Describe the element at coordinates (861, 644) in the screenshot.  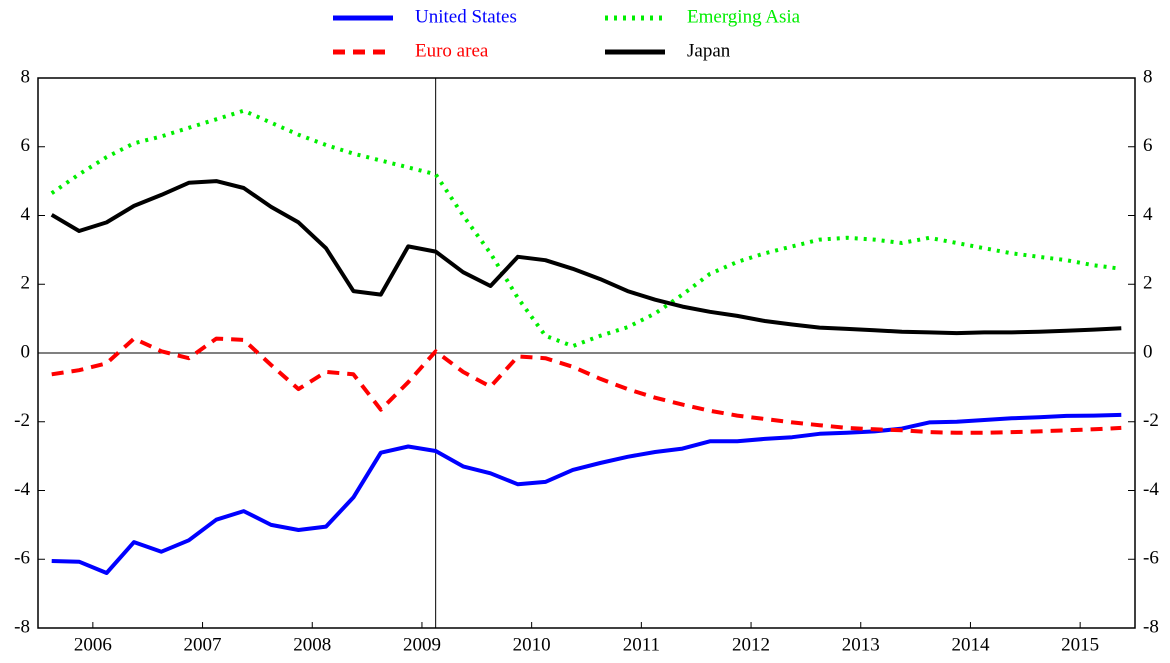
I see `x-tick-label: 2013` at that location.